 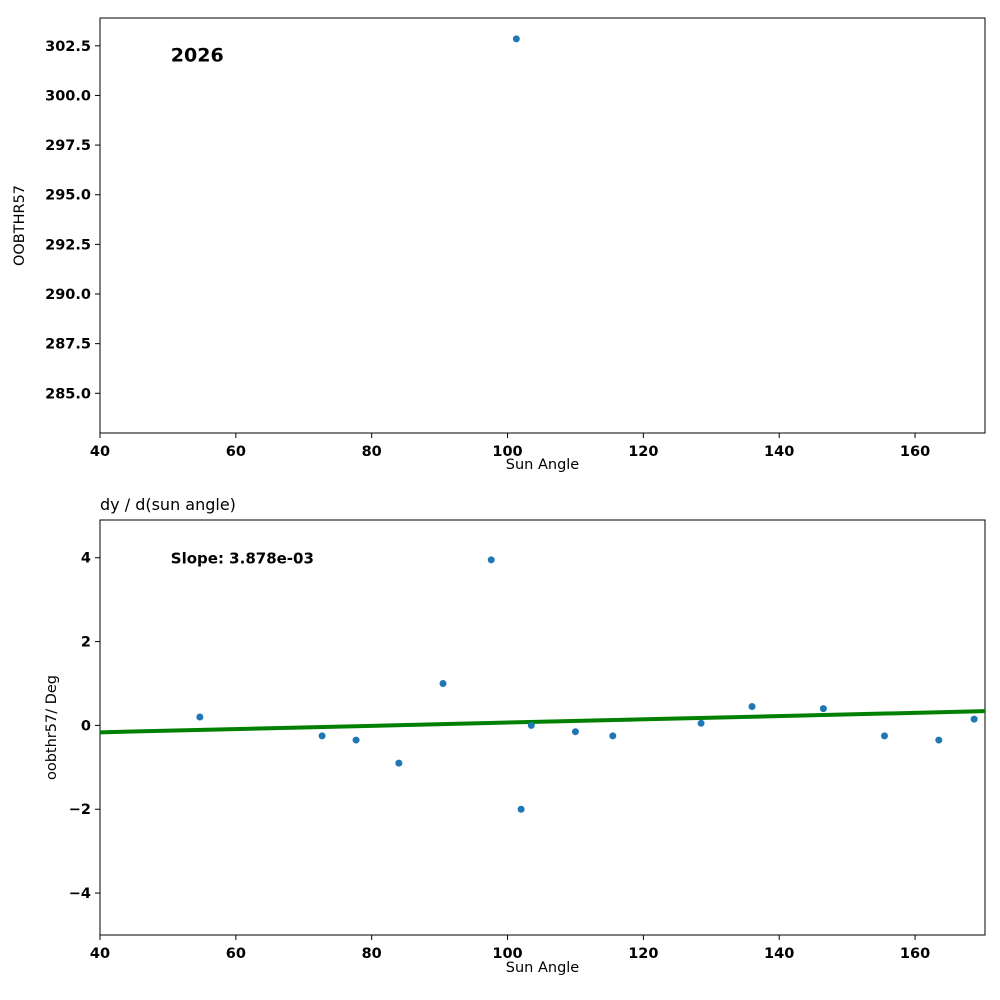 I want to click on y-tick-label: 4, so click(x=86, y=559).